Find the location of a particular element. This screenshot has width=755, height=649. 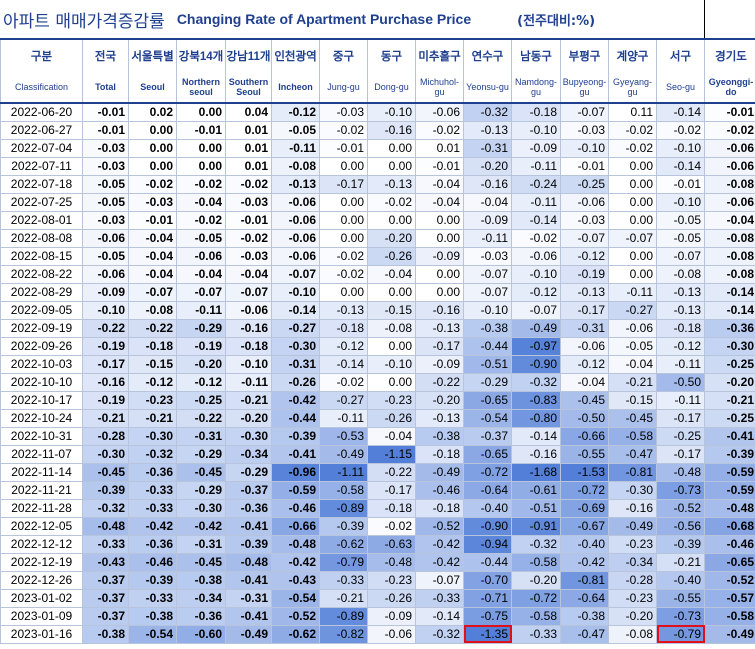

title-korean: 아파트 매매가격증감률 is located at coordinates (84, 21).